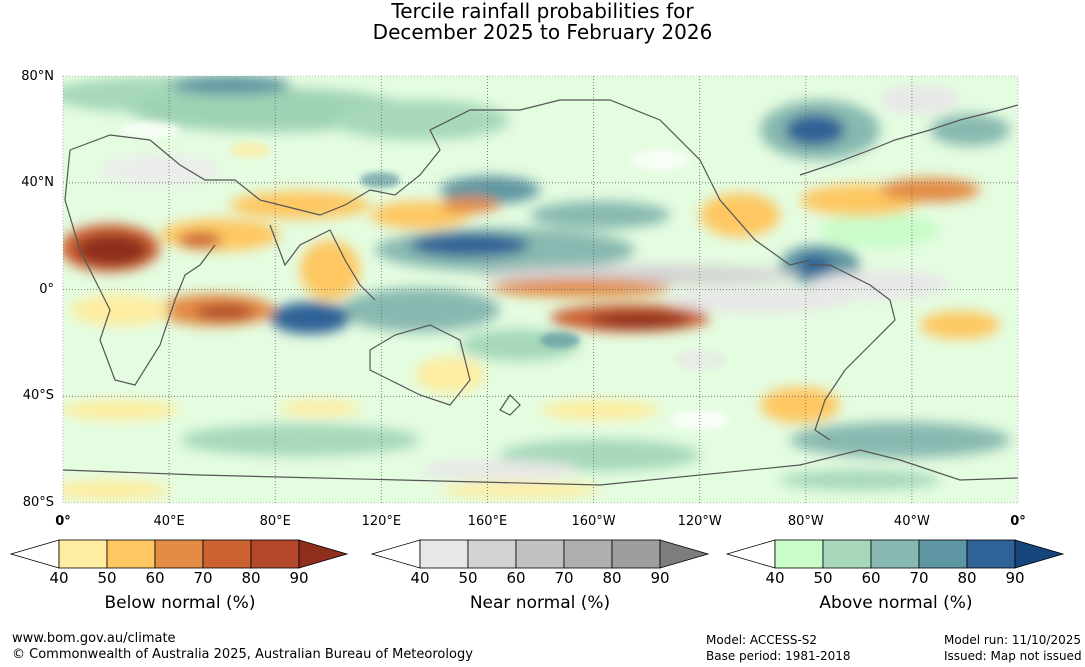  What do you see at coordinates (180, 603) in the screenshot?
I see `colorbar-below-title: Below normal (%)` at bounding box center [180, 603].